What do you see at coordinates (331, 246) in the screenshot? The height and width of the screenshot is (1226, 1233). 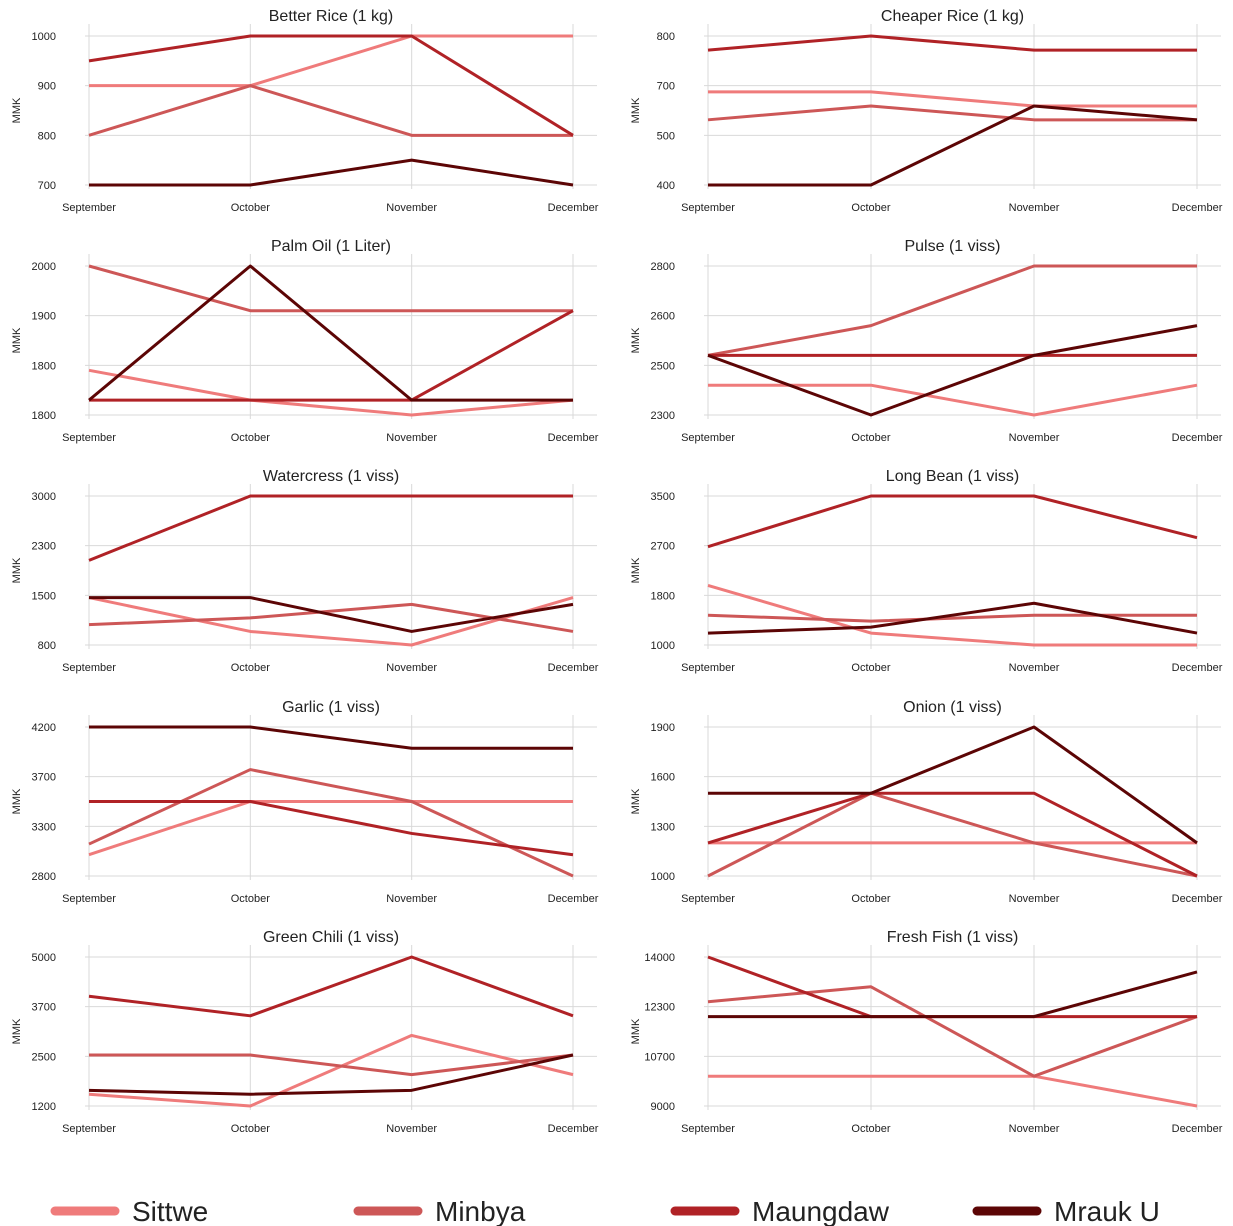 I see `chart-title: Palm Oil (1 Liter)` at bounding box center [331, 246].